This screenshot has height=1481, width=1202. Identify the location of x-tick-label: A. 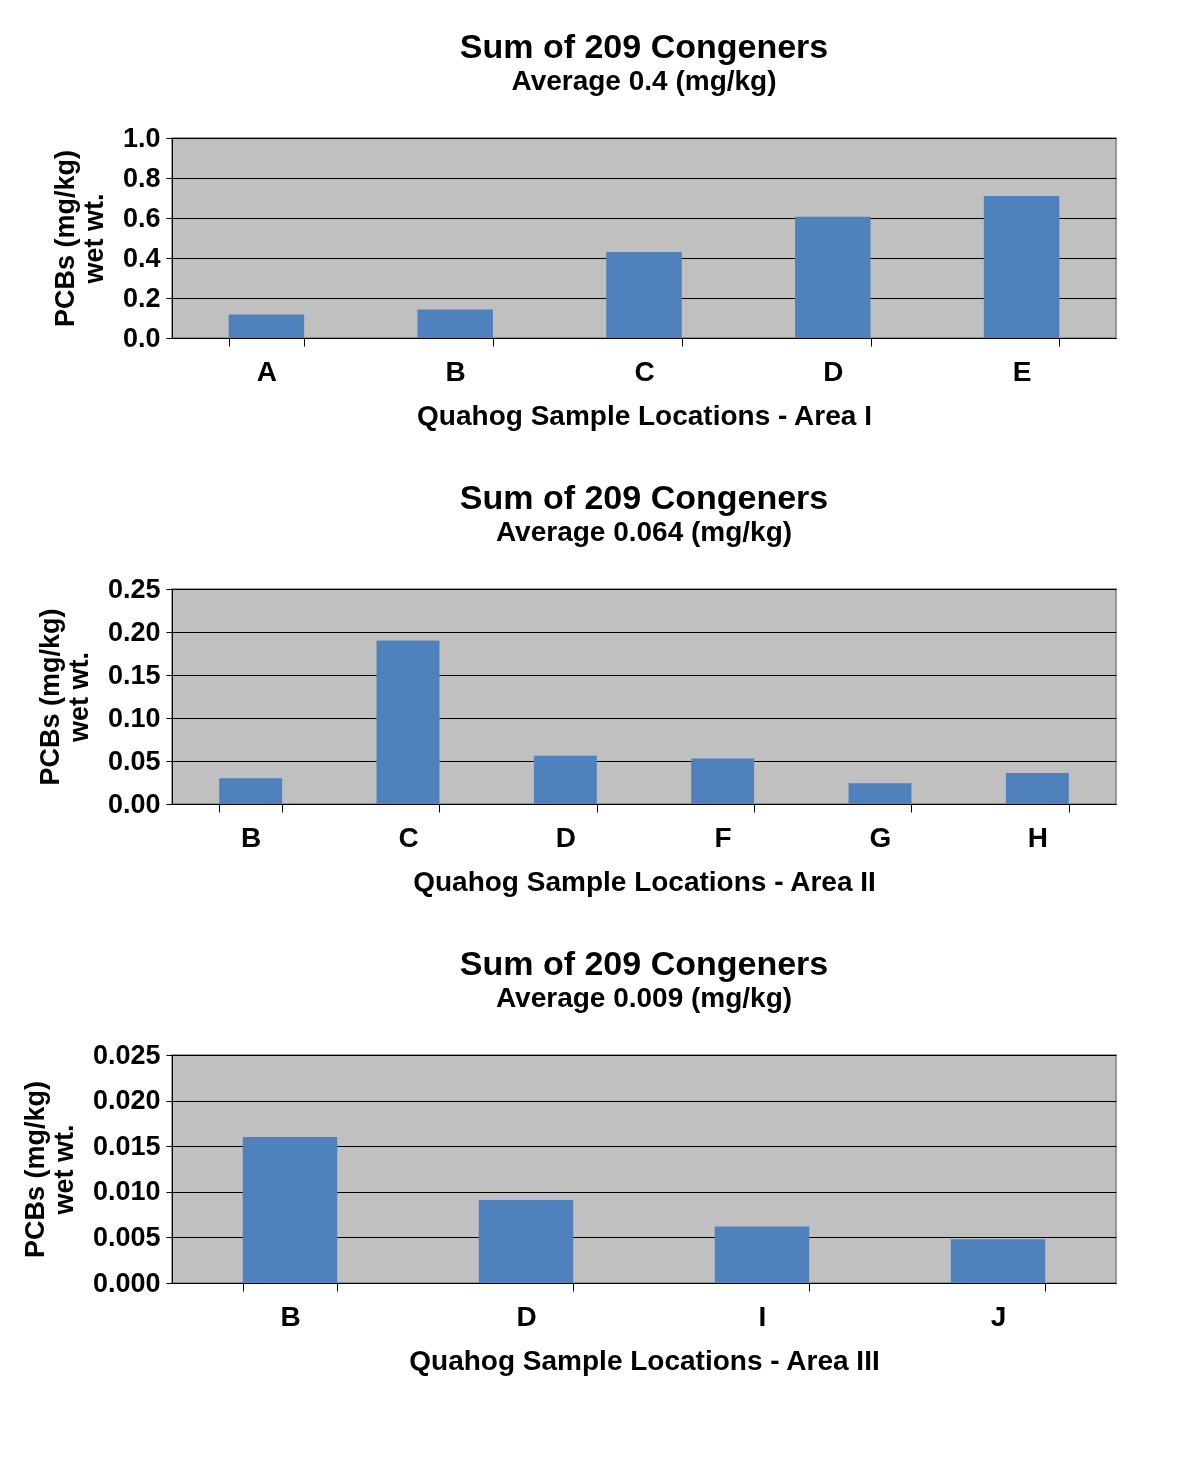
(267, 371).